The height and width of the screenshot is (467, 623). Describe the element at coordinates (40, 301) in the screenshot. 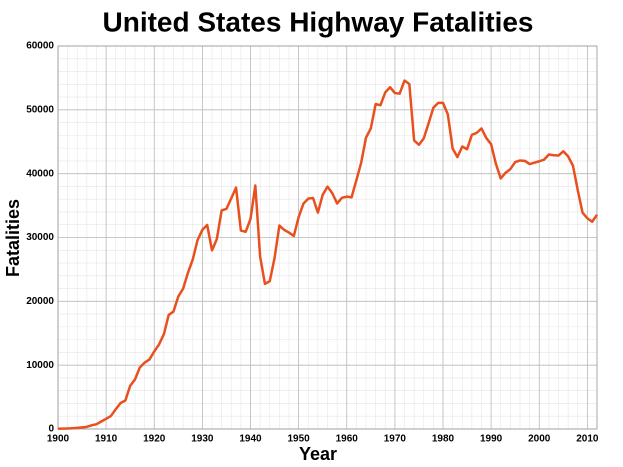

I see `y-tick-label: 20000` at that location.